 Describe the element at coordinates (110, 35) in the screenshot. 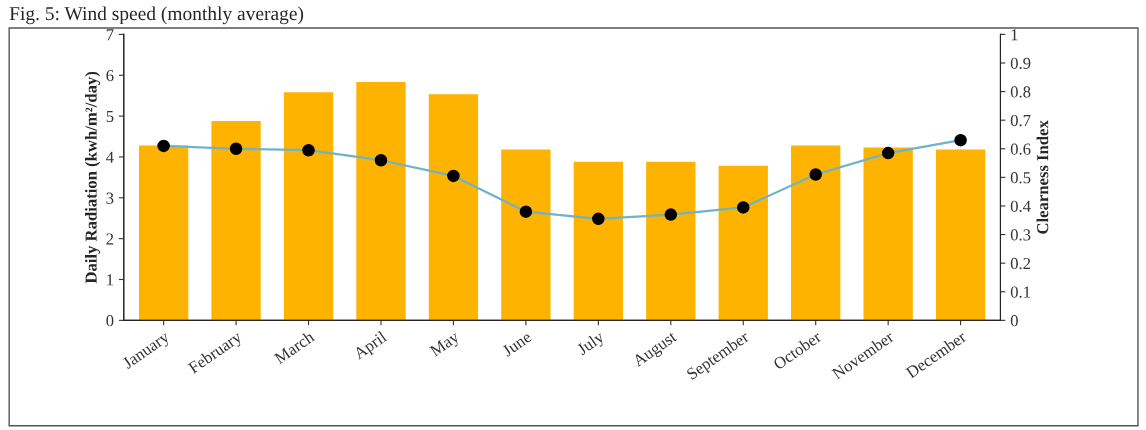

I see `y-tick-label: 7` at that location.